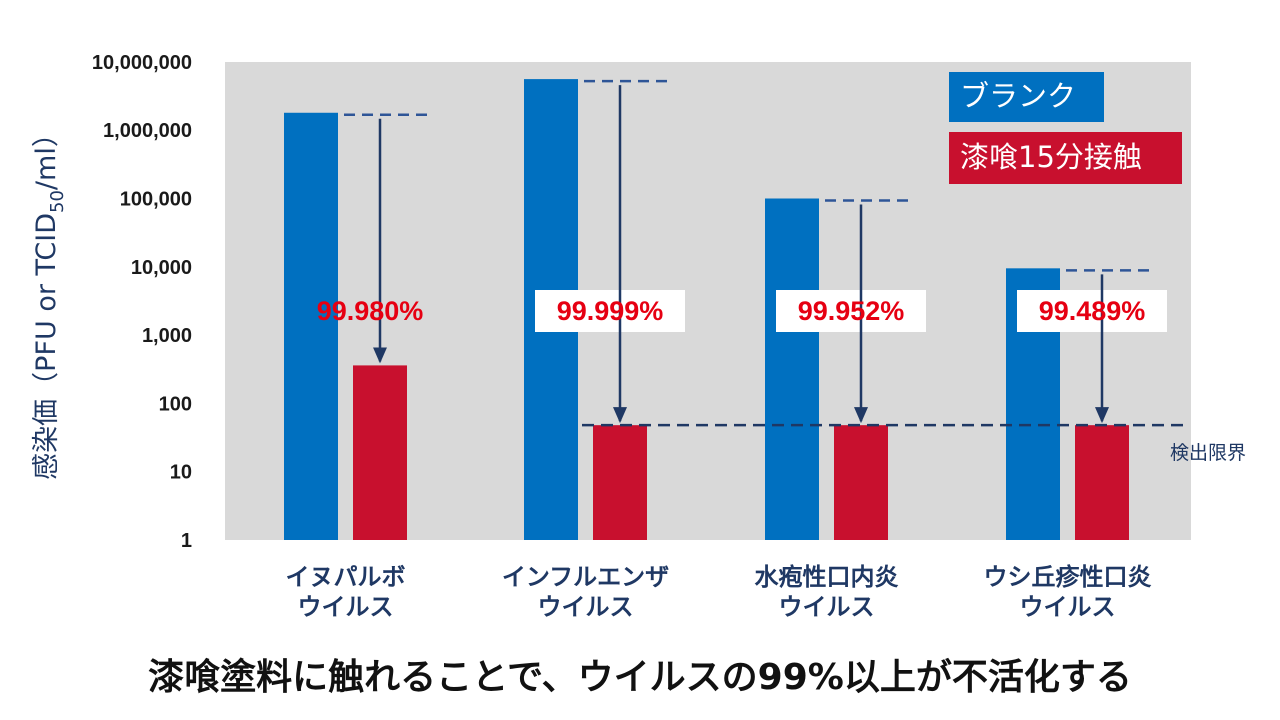 The height and width of the screenshot is (720, 1280). What do you see at coordinates (585, 577) in the screenshot?
I see `category-label: インフルエンザ` at bounding box center [585, 577].